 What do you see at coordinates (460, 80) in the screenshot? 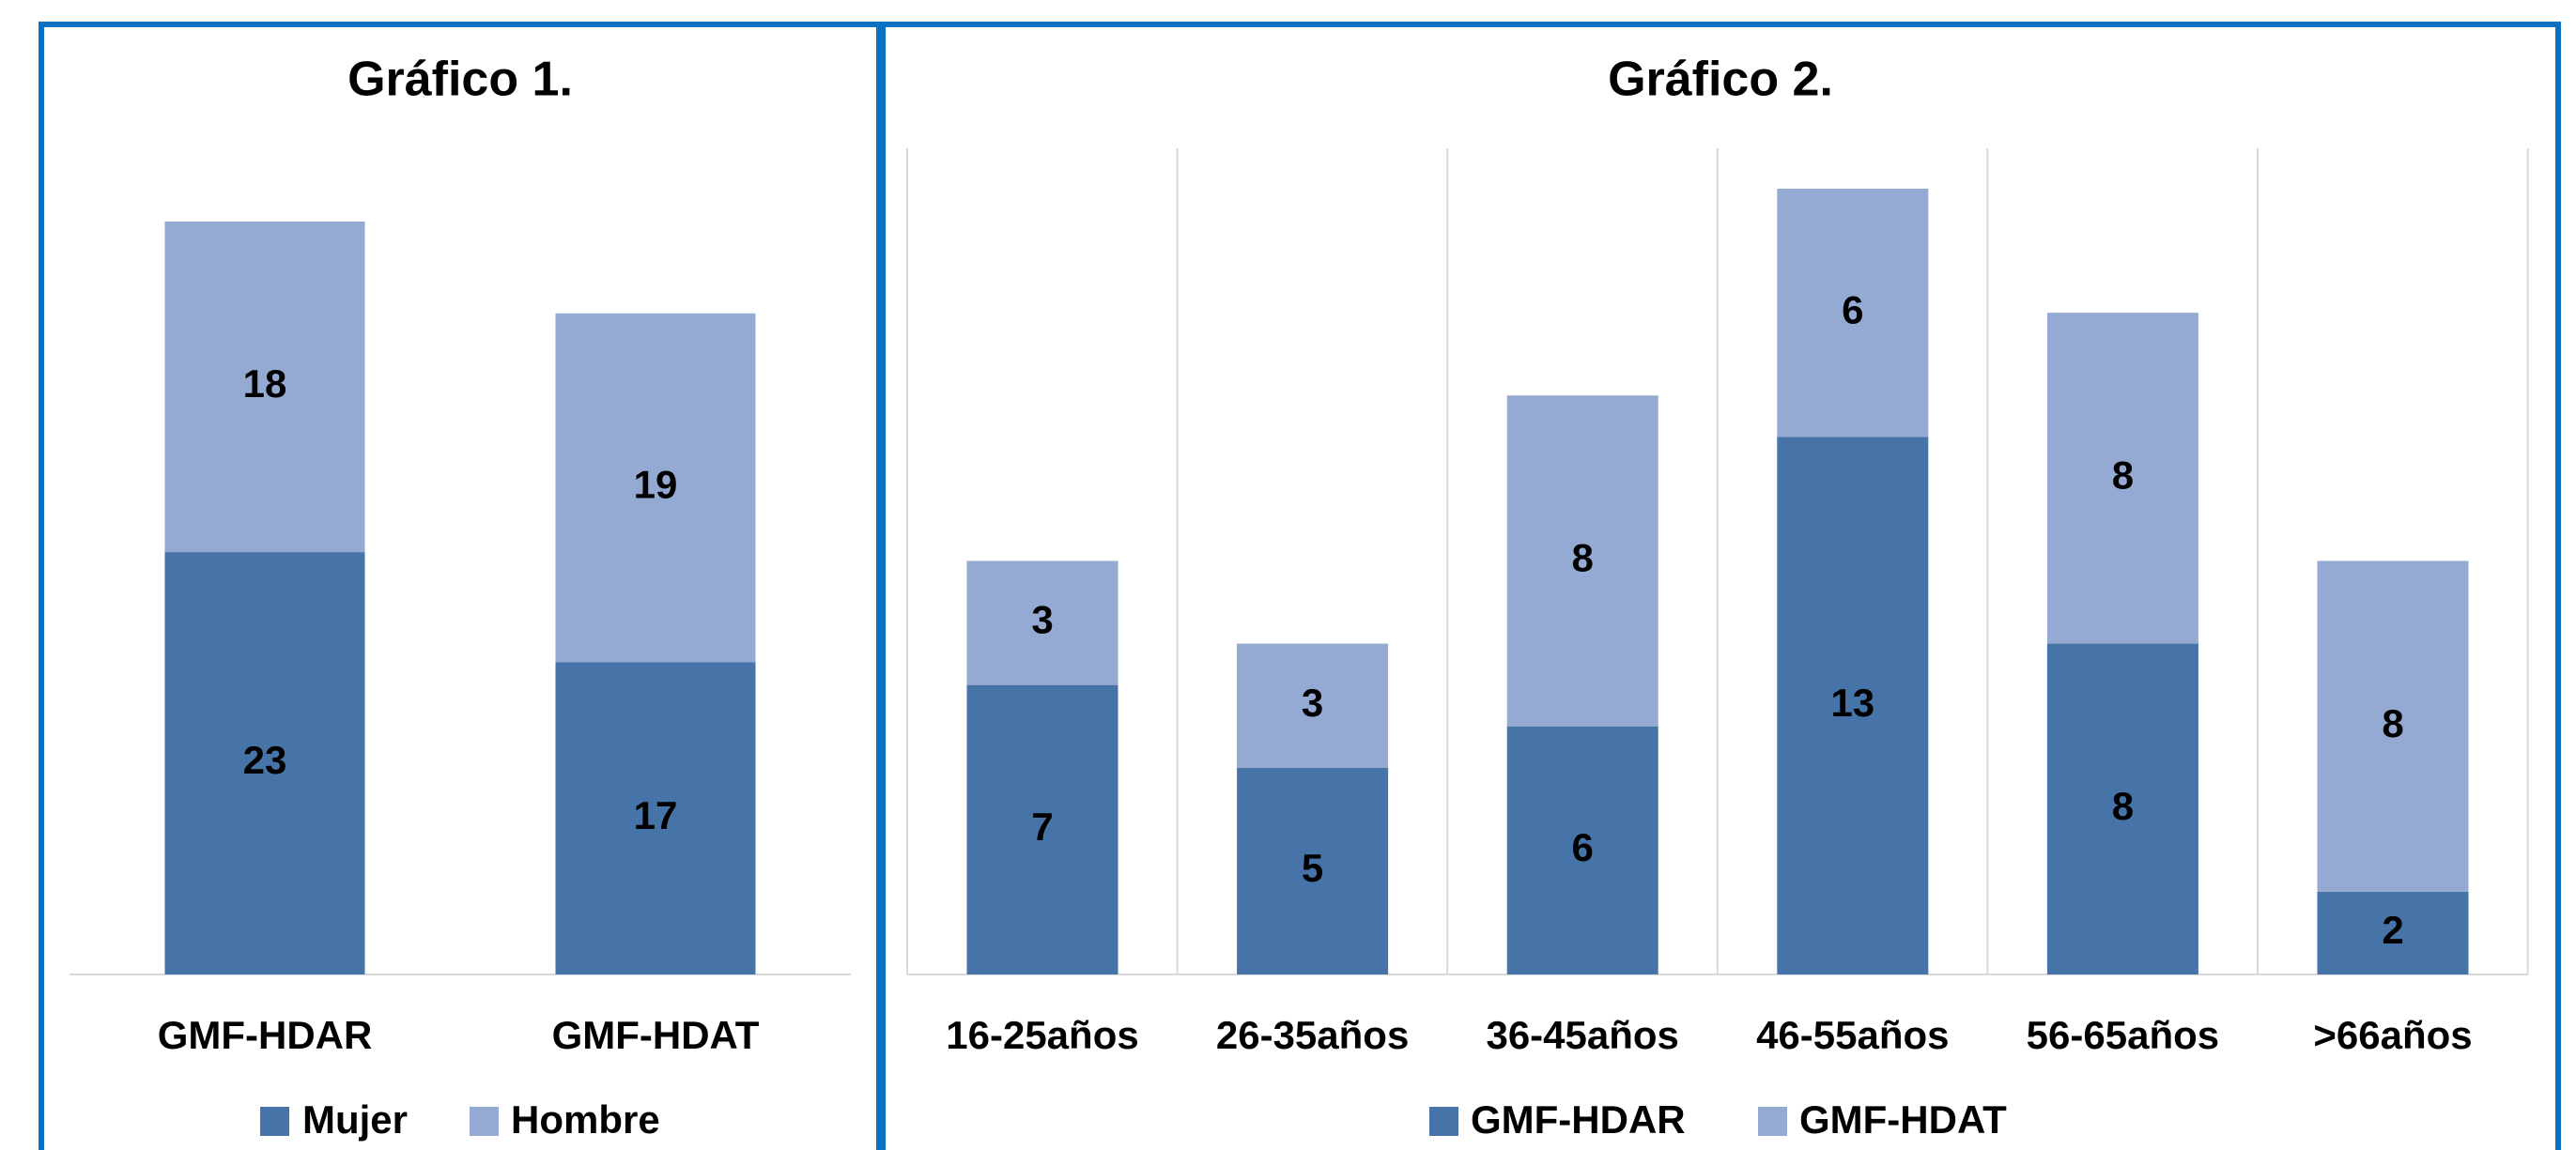
I see `chart-title: Gráfico 1.` at bounding box center [460, 80].